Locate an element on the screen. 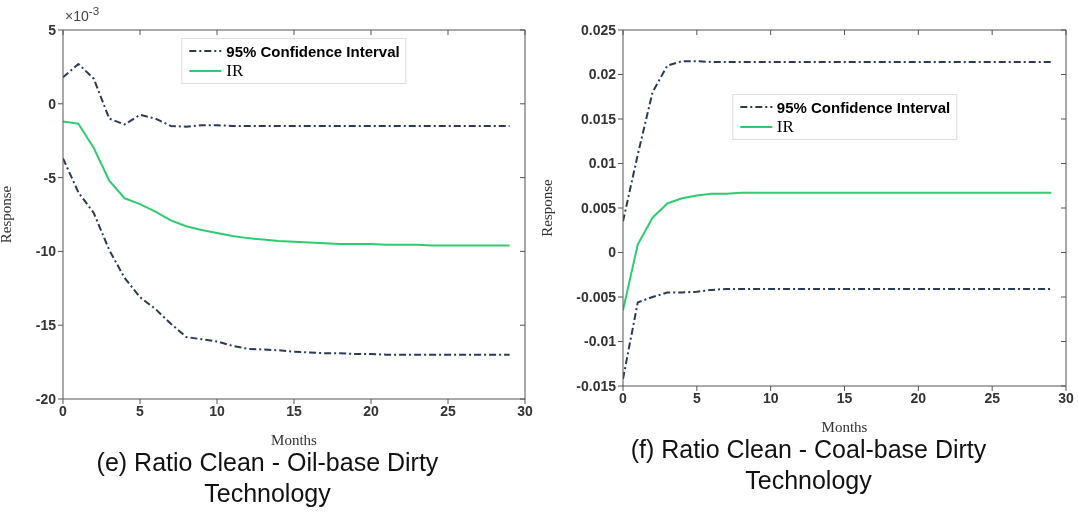 The image size is (1078, 514). y-tick-label: -0.01 is located at coordinates (600, 341).